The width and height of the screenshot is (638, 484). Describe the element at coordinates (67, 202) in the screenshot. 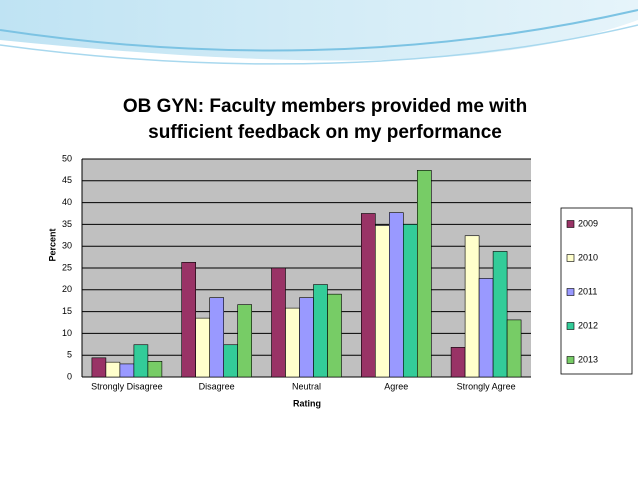

I see `y-tick-label: 40` at that location.